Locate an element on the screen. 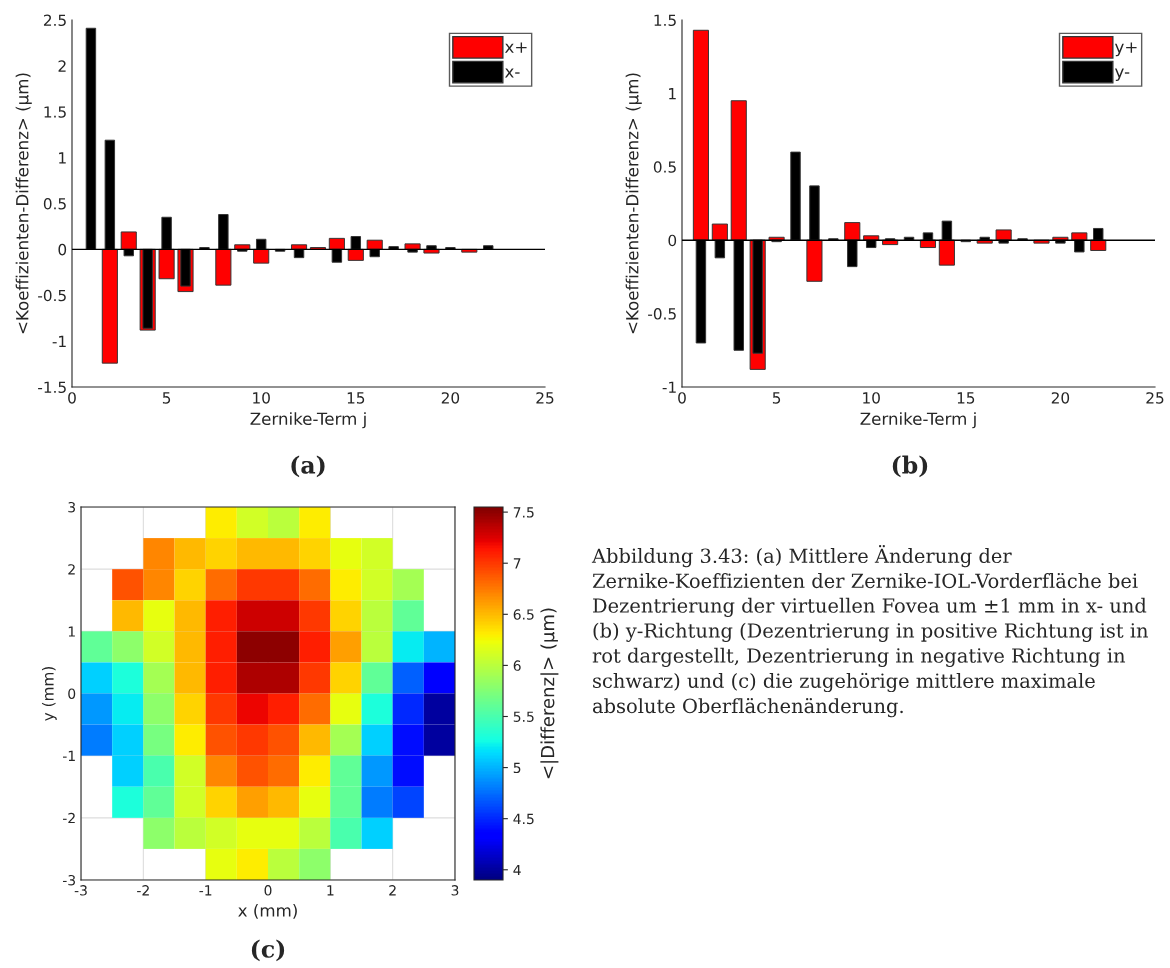  legend-label: x+ is located at coordinates (515, 47).